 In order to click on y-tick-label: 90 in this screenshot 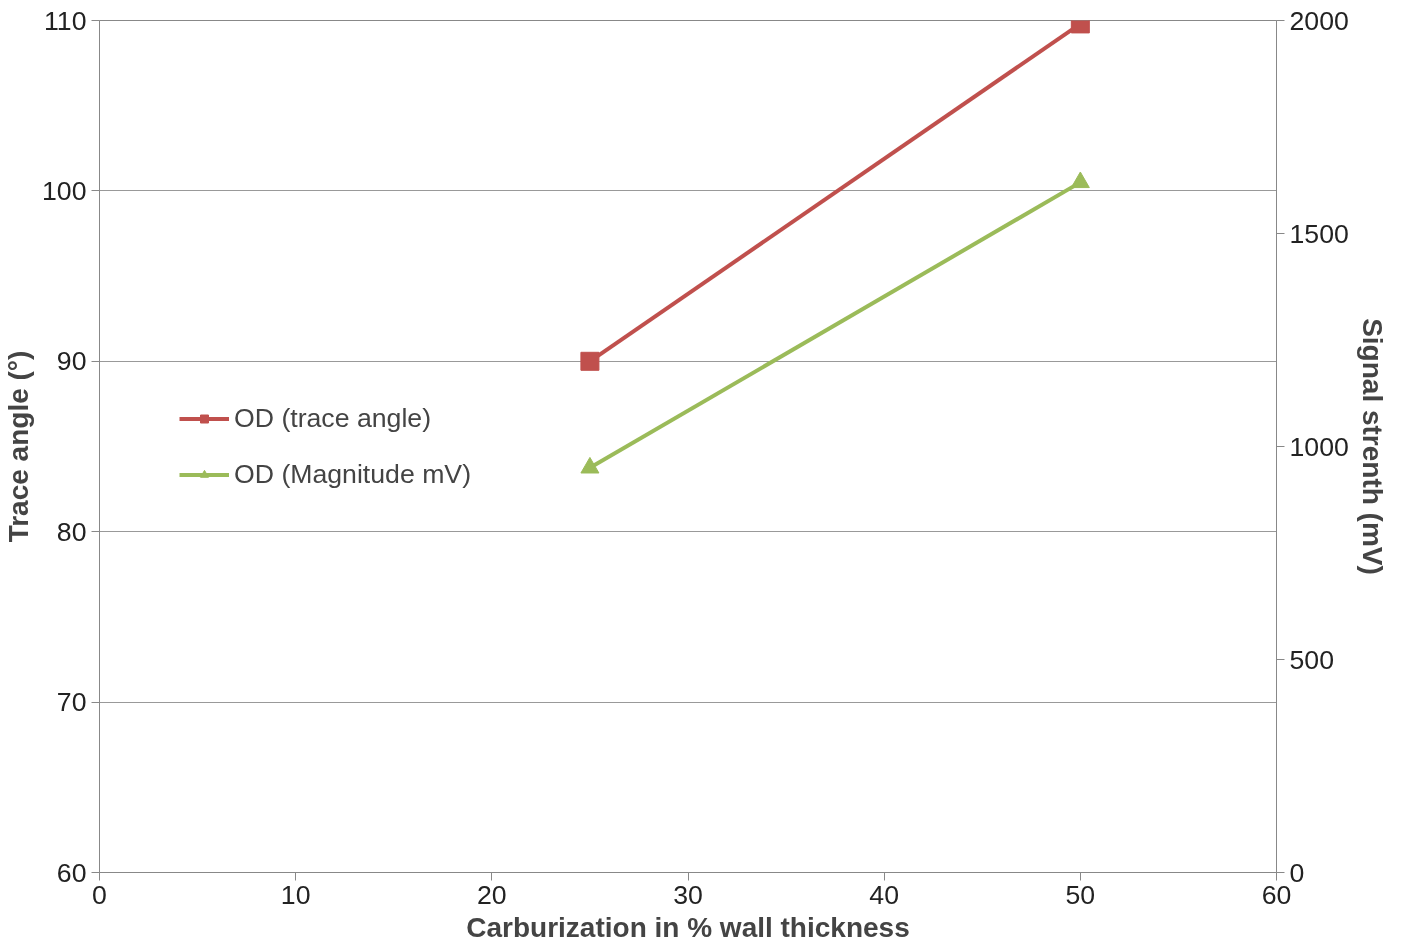, I will do `click(71, 361)`.